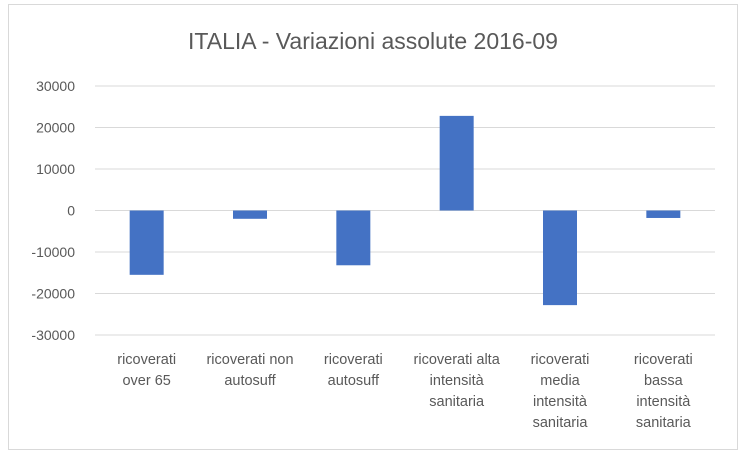 The height and width of the screenshot is (456, 746). I want to click on y-tick-label: -30000, so click(53, 335).